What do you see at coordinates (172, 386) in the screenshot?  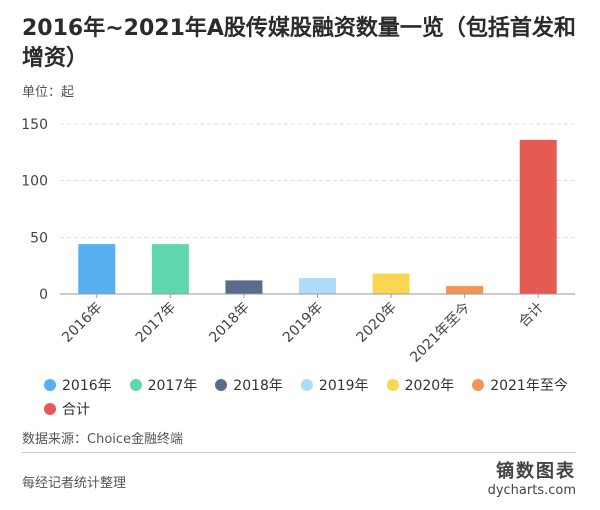 I see `legend-label: 2017年` at bounding box center [172, 386].